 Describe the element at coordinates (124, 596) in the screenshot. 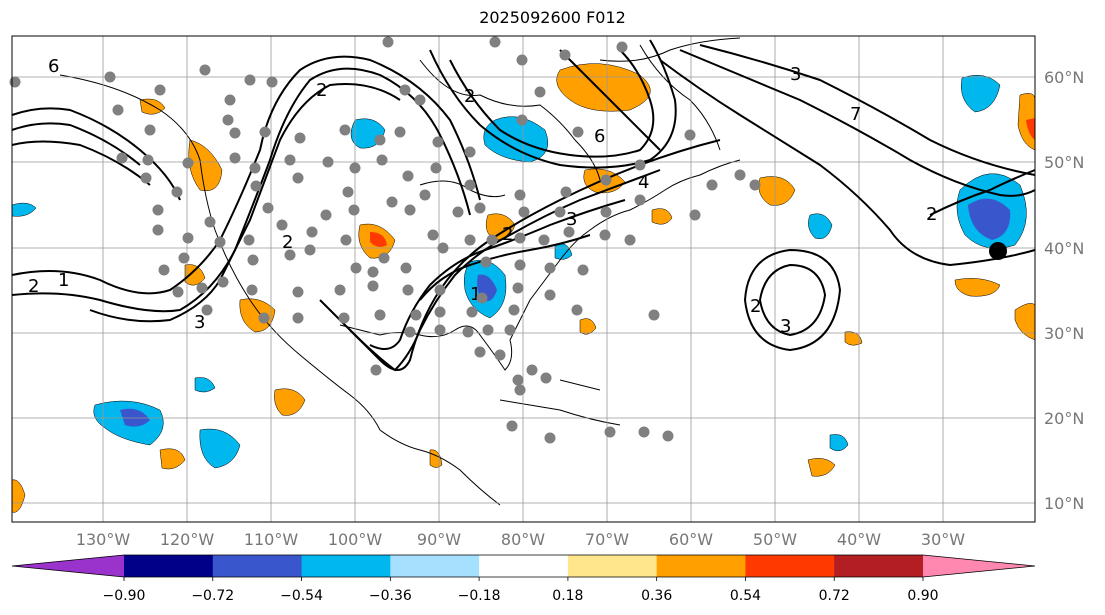

I see `colorbar-tick-label: −0.90` at that location.